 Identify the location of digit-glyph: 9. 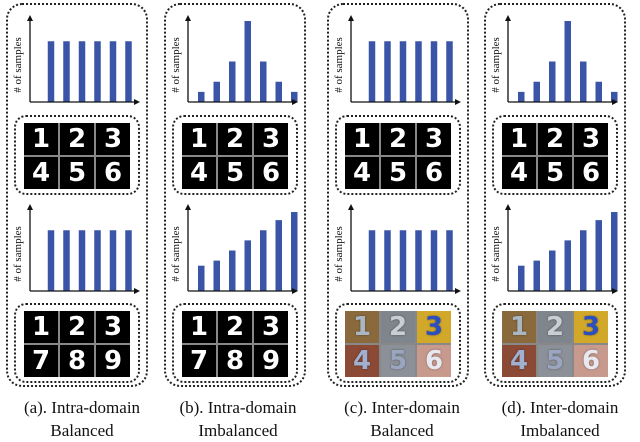
(113, 361).